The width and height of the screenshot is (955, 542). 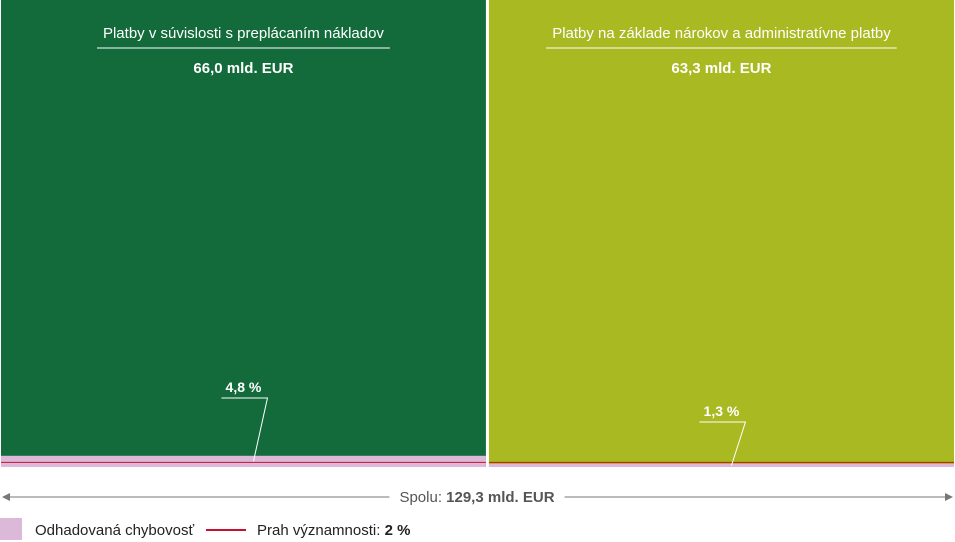 I want to click on legend-error-swatch, so click(x=11, y=529).